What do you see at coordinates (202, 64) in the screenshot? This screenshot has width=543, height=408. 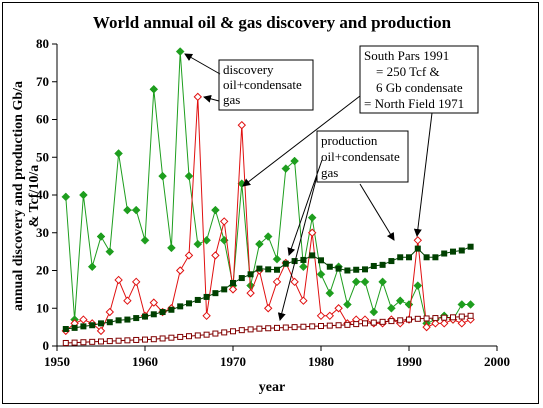 I see `arrow-discovery-oil` at bounding box center [202, 64].